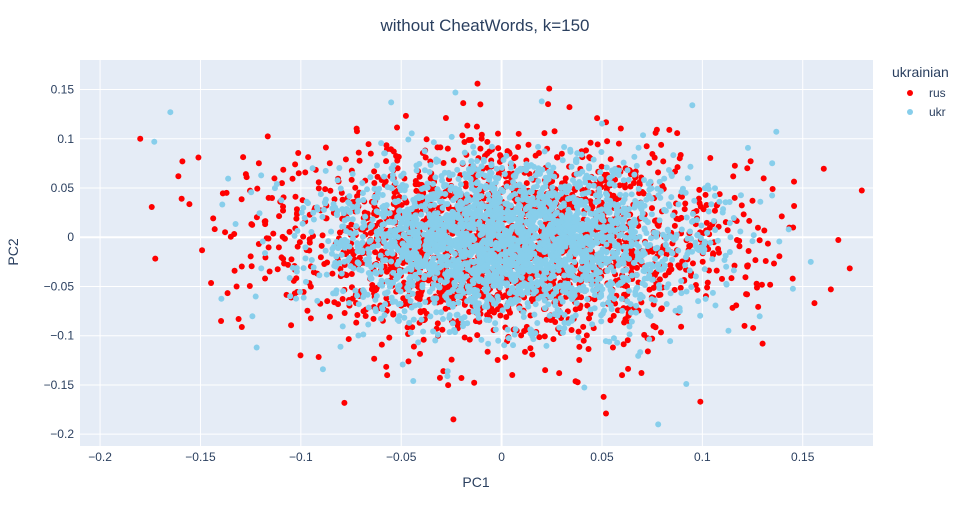 This screenshot has height=525, width=971. I want to click on legend-label-ukr: ukr, so click(937, 112).